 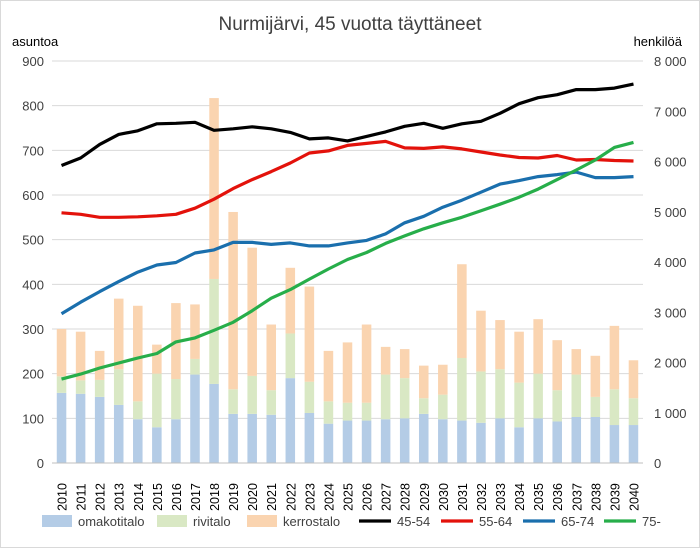 What do you see at coordinates (387, 497) in the screenshot?
I see `x-tick-label: 2027` at bounding box center [387, 497].